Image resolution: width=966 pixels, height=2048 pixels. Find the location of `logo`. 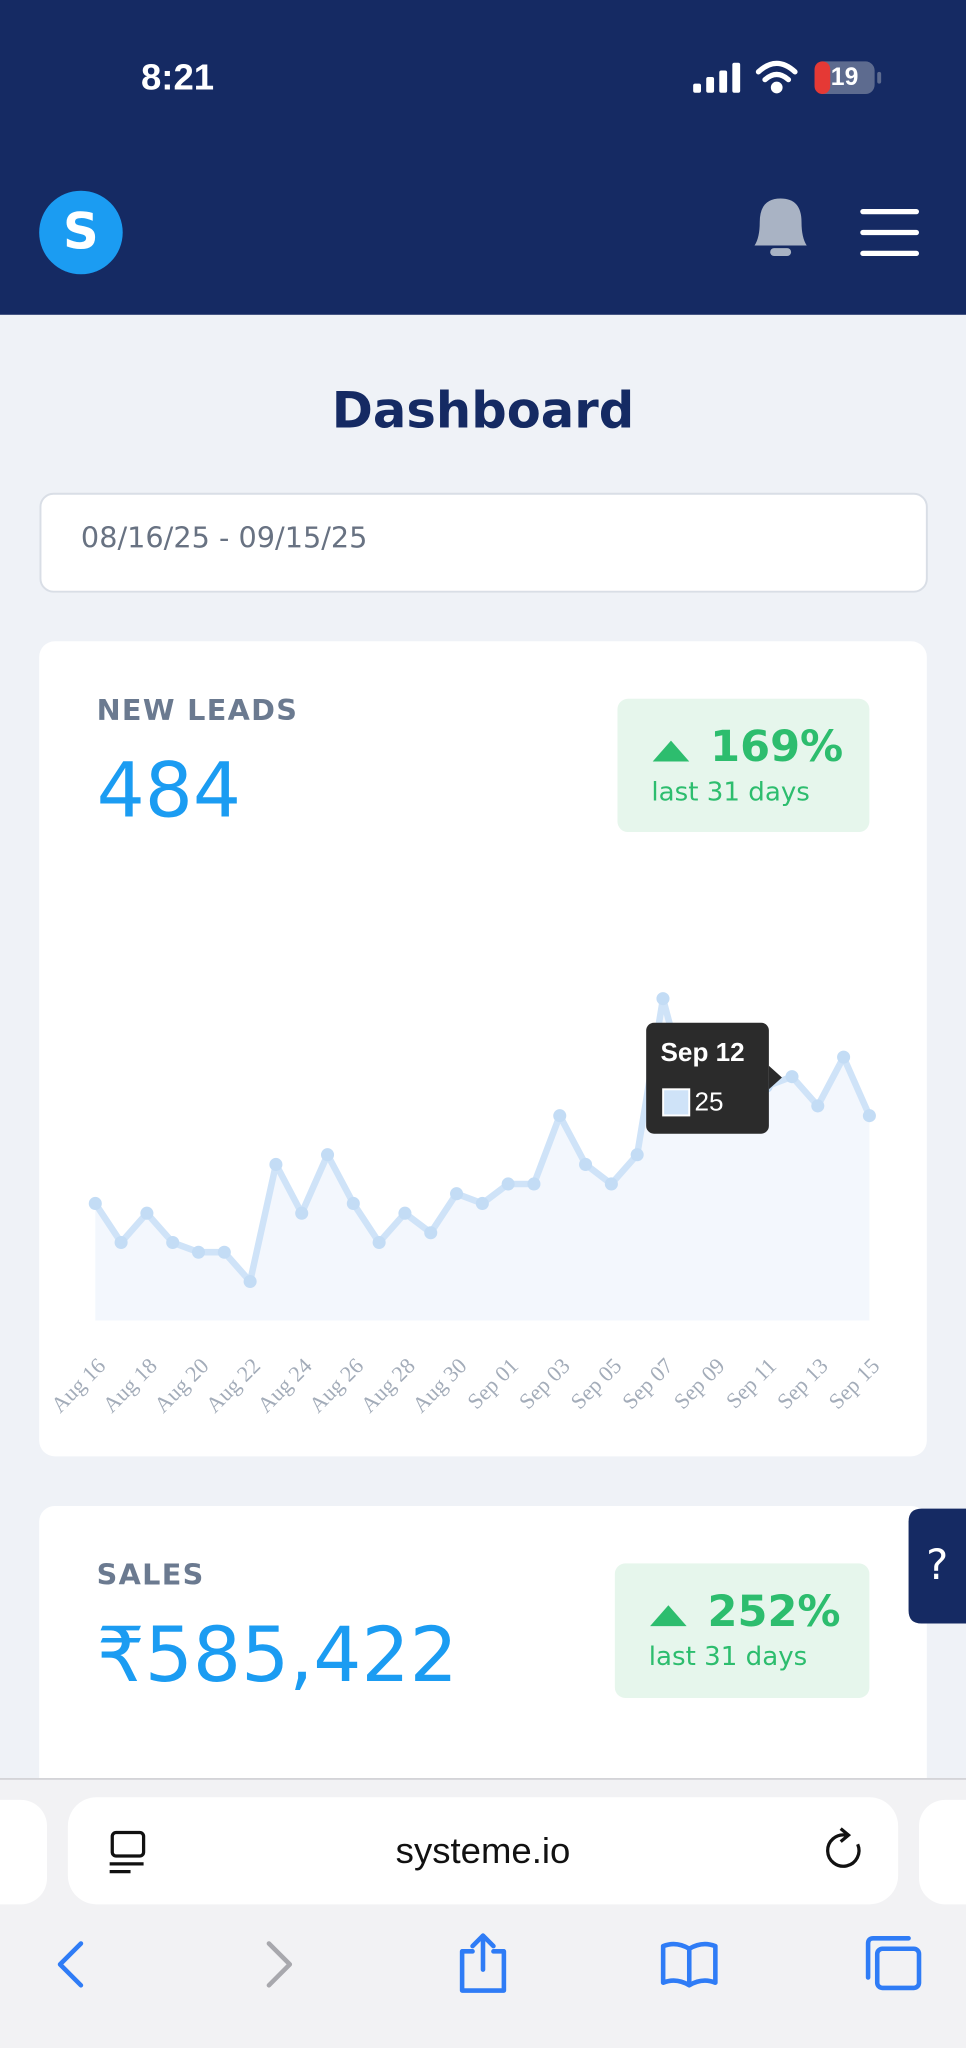

logo is located at coordinates (81, 232).